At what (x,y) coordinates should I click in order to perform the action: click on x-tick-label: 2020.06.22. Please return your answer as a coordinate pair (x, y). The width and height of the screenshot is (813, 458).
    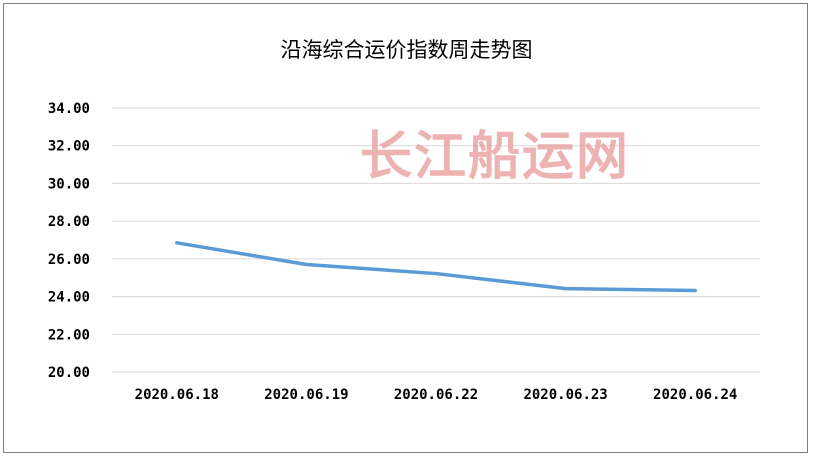
    Looking at the image, I should click on (436, 395).